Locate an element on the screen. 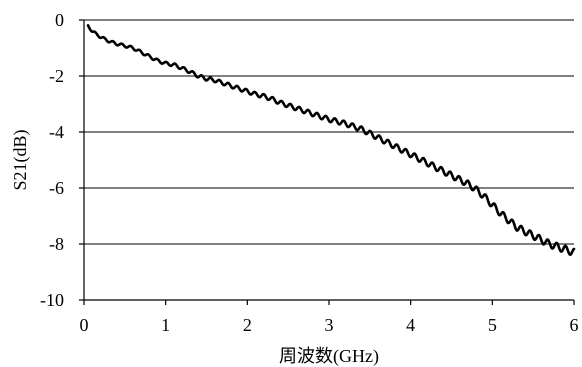  x-tick-label: 5 is located at coordinates (492, 325).